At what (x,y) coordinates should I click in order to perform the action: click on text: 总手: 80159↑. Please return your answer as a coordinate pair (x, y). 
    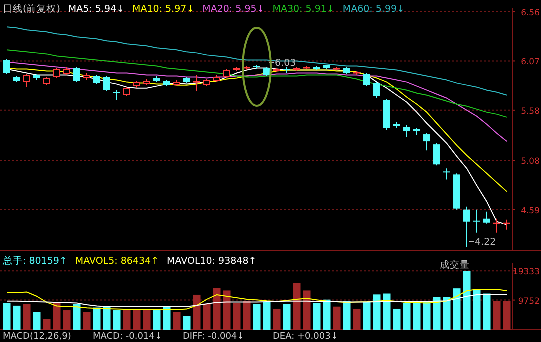
    Looking at the image, I should click on (35, 261).